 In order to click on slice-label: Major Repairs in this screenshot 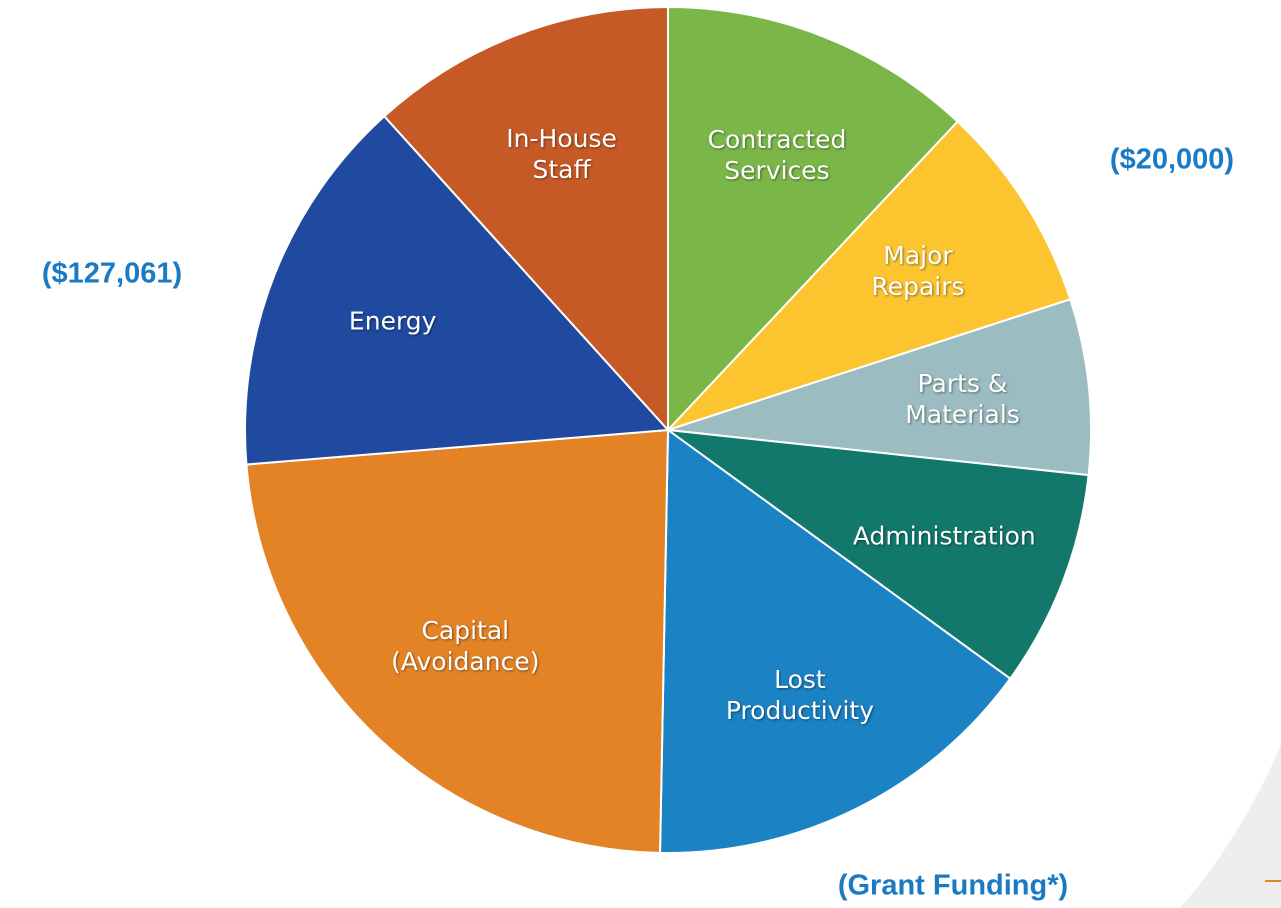, I will do `click(918, 271)`.